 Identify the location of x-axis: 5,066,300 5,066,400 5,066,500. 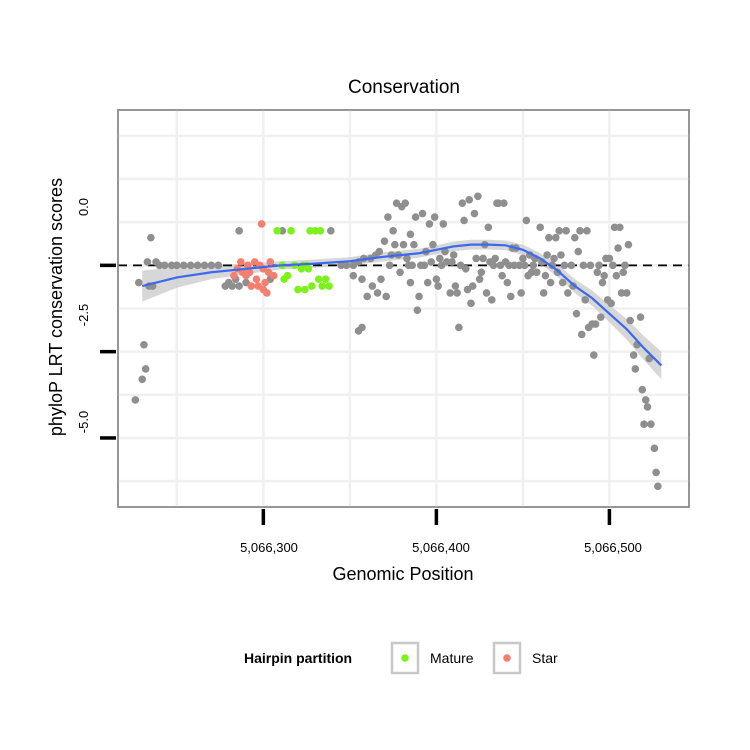
(441, 532).